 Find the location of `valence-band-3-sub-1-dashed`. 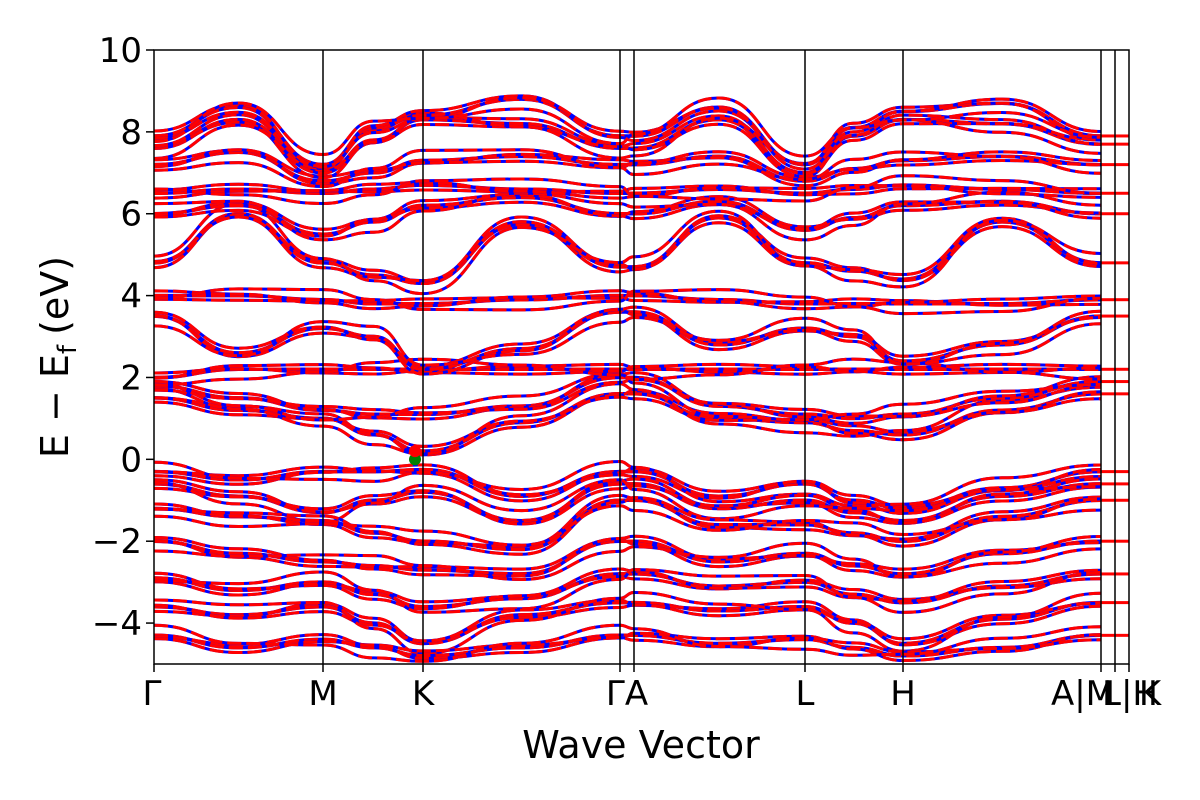

valence-band-3-sub-1-dashed is located at coordinates (628, 556).